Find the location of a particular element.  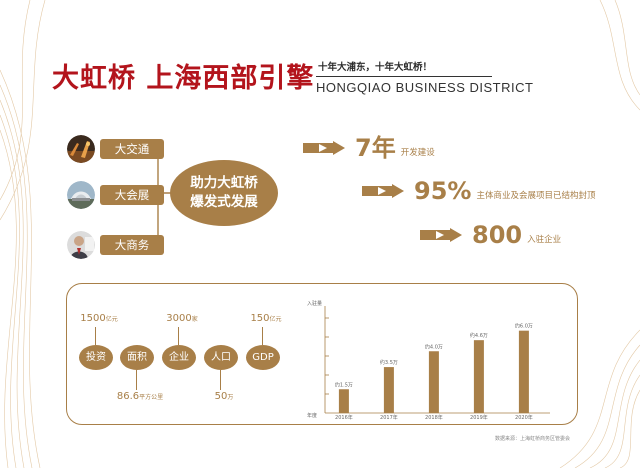

stat-companies: 800 入驻企业 is located at coordinates (490, 235).